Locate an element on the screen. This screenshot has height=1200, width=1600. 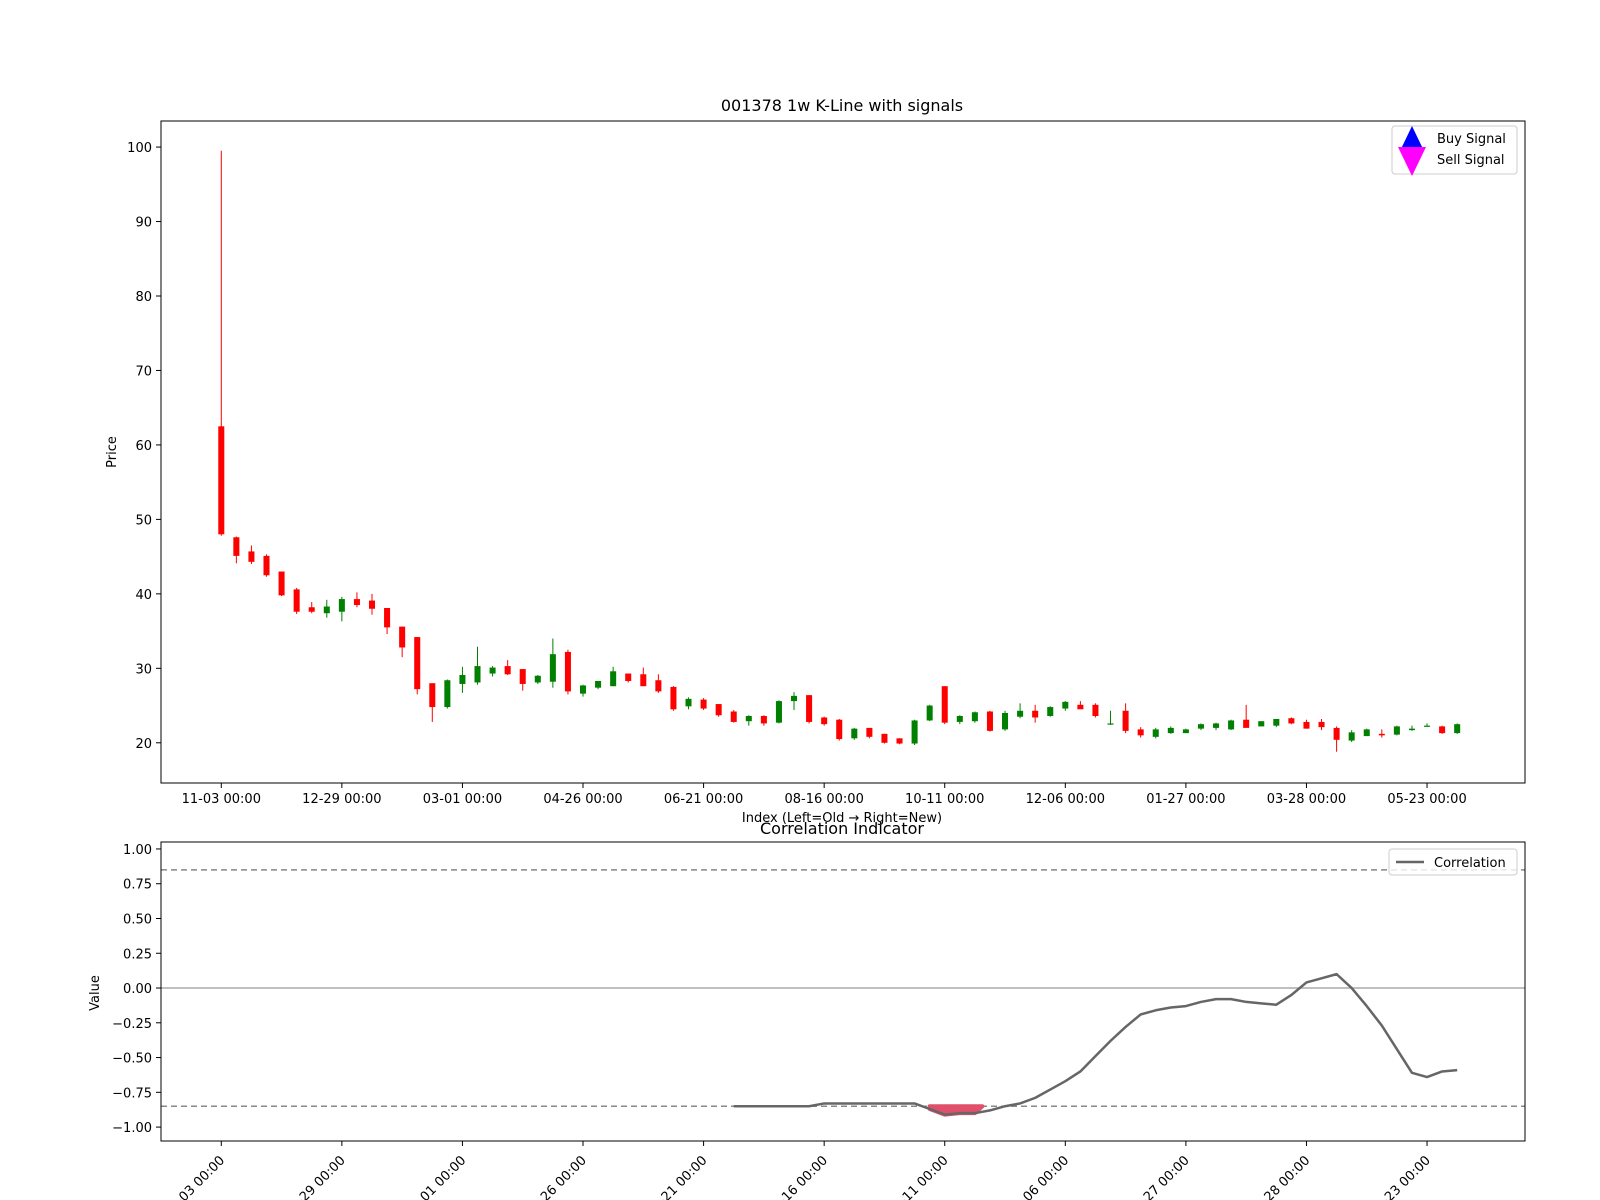
correlation-title: Correlation Indicator is located at coordinates (842, 828).